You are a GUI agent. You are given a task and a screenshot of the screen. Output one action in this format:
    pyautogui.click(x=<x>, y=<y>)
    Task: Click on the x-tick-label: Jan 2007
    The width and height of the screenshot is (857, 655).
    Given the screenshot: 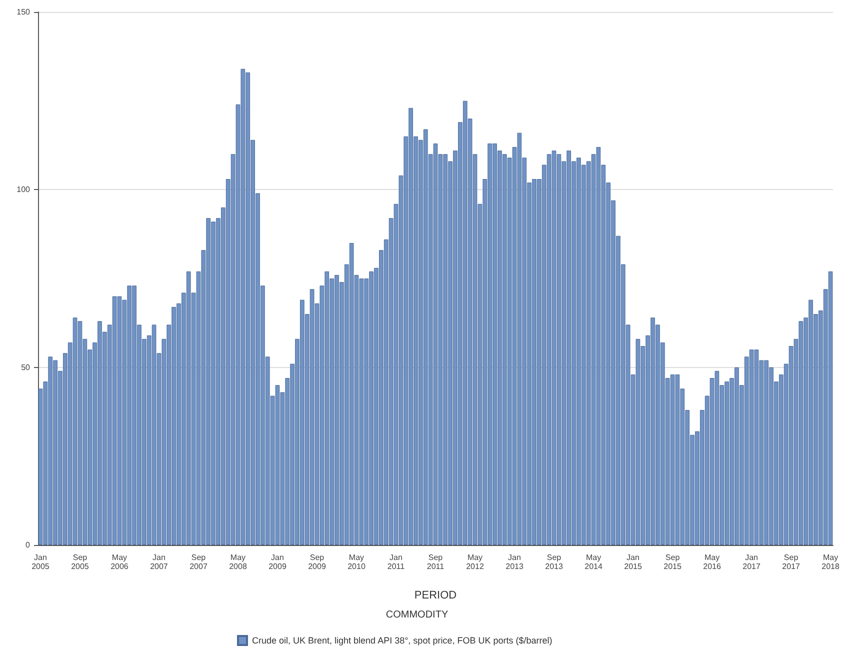 What is the action you would take?
    pyautogui.click(x=159, y=562)
    